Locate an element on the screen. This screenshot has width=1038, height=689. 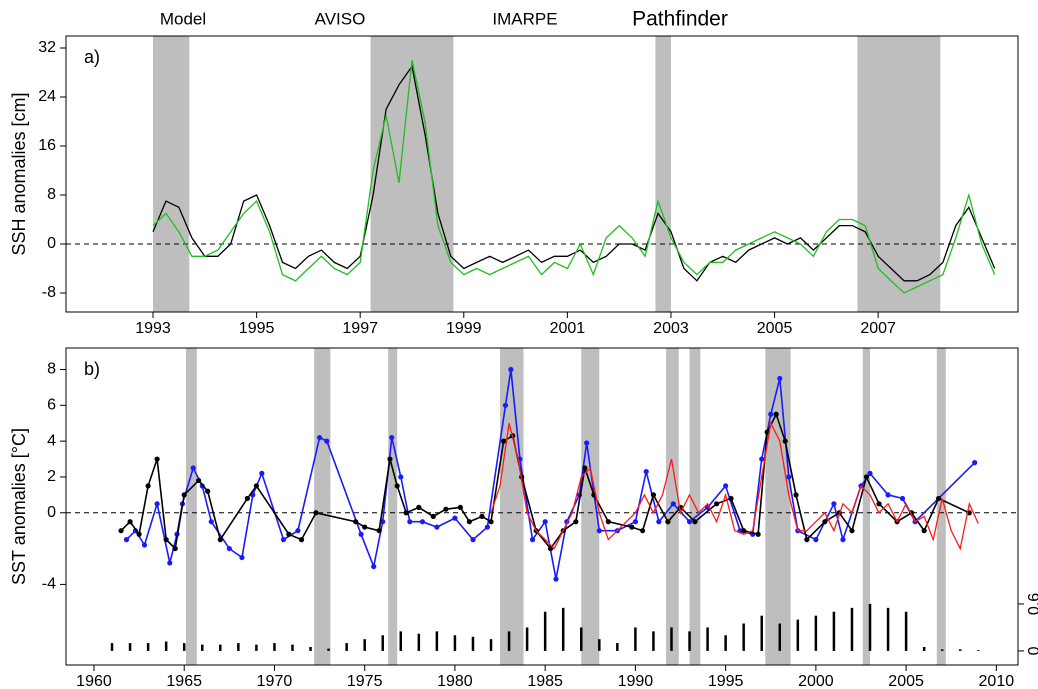
legend-entry: Pathfinder is located at coordinates (680, 19).